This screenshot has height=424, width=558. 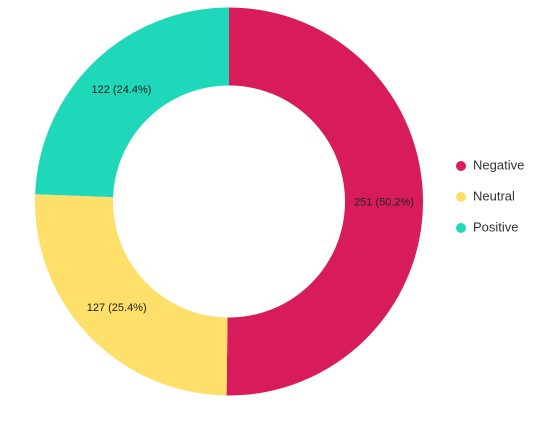 I want to click on legend-label: Positive, so click(x=496, y=226).